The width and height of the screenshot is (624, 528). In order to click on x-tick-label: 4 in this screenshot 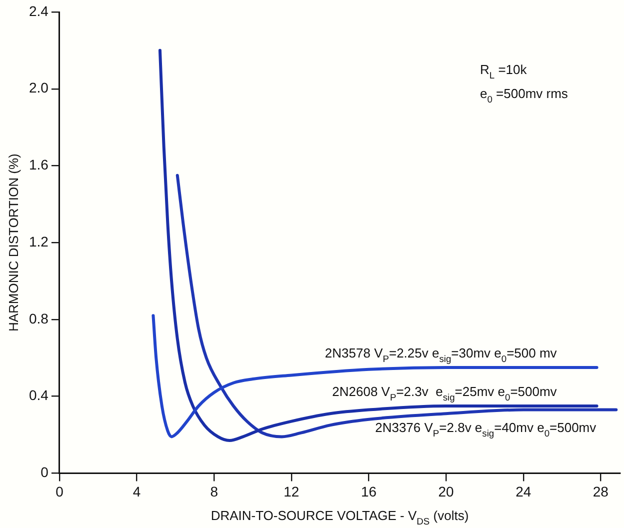, I will do `click(136, 491)`.